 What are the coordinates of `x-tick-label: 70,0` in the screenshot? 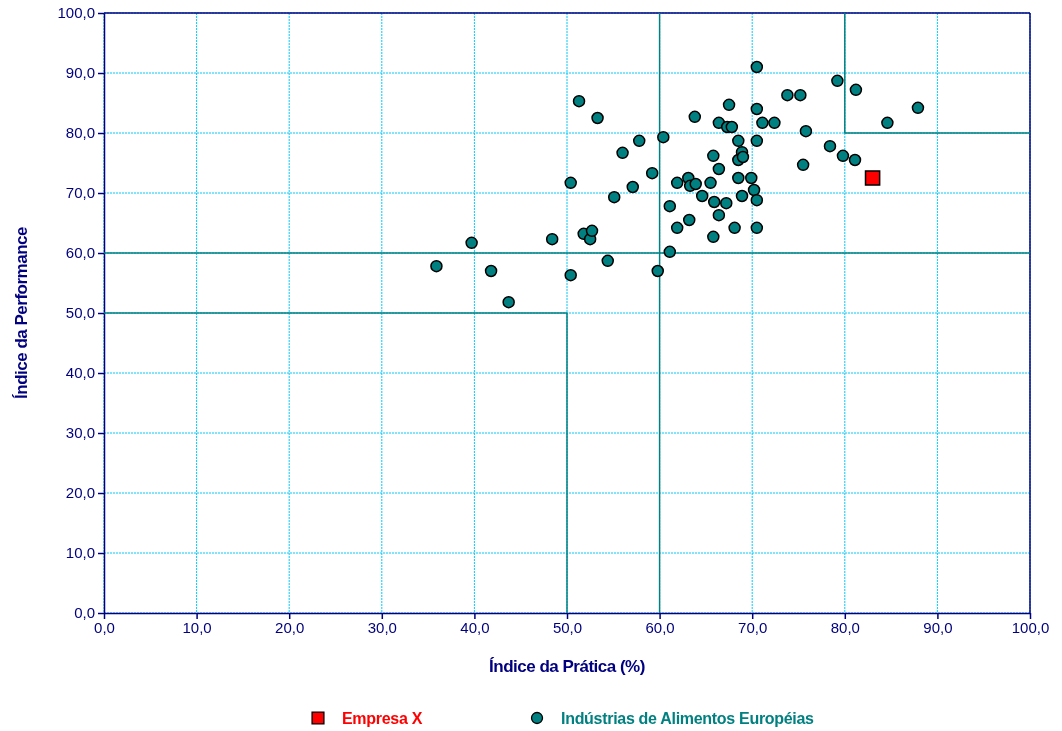 It's located at (753, 627).